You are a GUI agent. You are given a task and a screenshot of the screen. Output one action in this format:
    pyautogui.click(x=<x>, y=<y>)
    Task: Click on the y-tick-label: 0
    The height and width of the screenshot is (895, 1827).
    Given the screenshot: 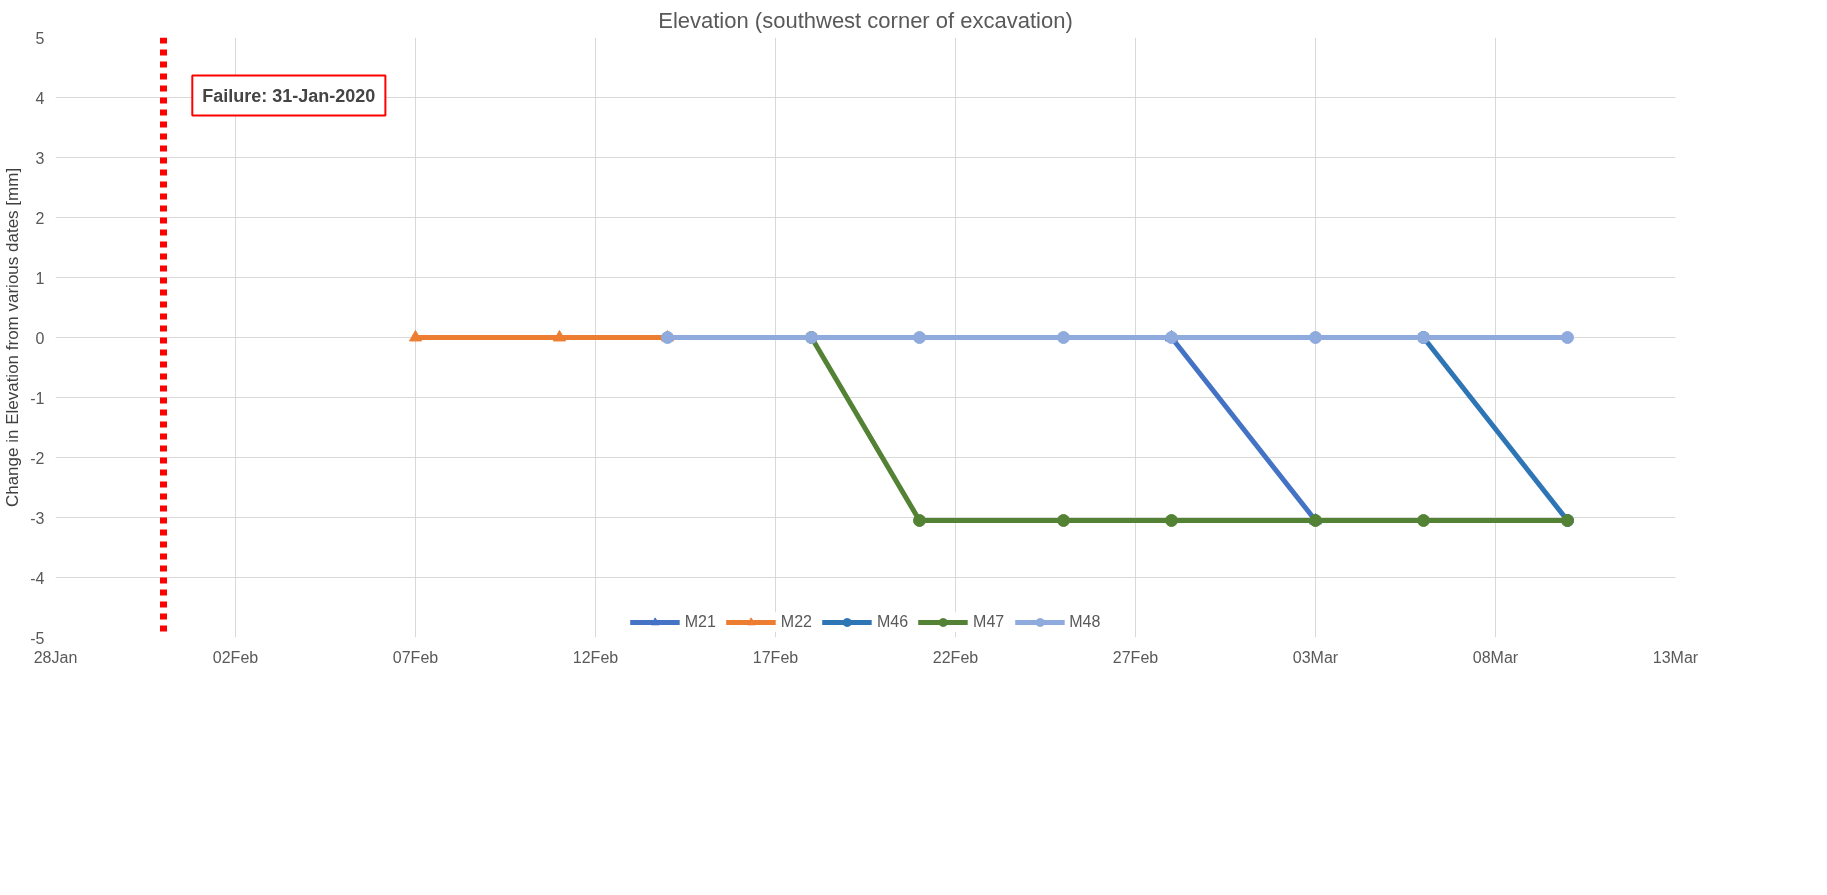 What is the action you would take?
    pyautogui.click(x=40, y=338)
    